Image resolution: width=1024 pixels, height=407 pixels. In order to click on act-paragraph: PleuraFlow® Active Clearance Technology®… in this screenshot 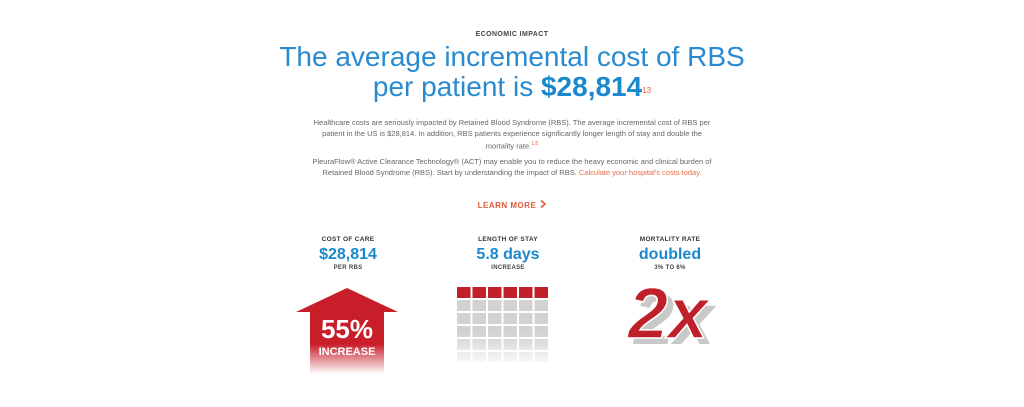, I will do `click(512, 167)`.